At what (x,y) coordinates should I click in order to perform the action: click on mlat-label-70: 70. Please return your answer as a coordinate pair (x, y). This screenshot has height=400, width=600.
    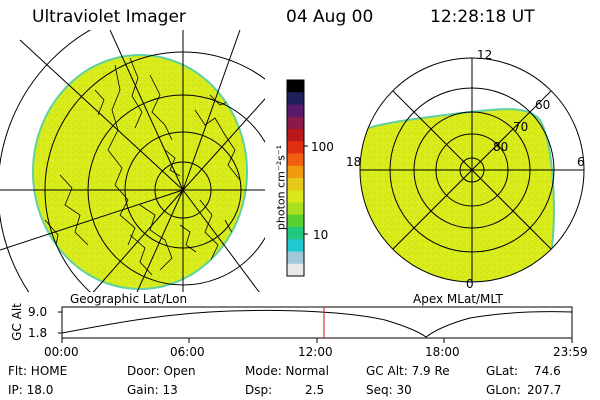
    Looking at the image, I should click on (521, 127).